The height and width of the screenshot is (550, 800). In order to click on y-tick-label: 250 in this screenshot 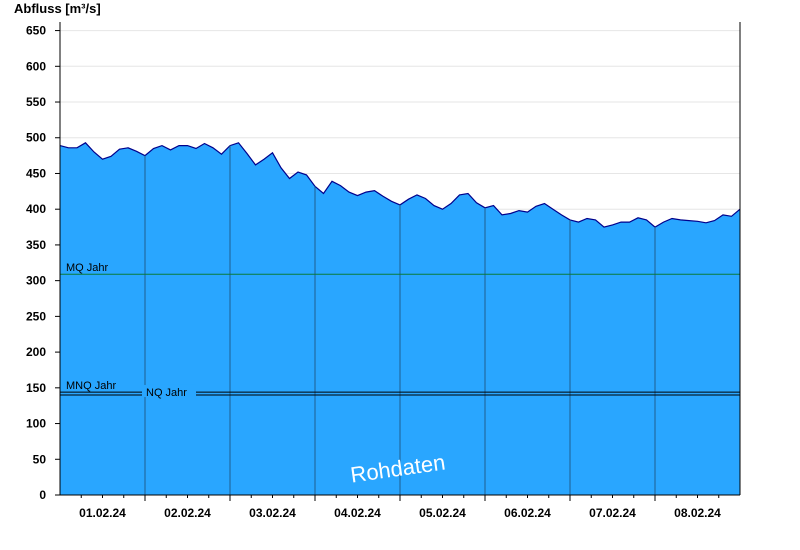, I will do `click(36, 316)`.